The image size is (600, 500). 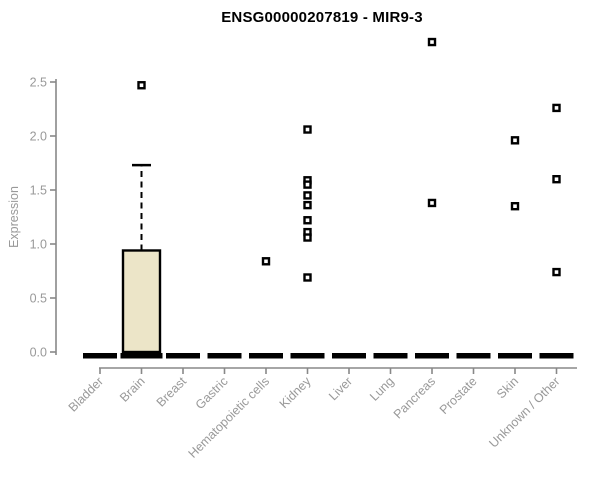 What do you see at coordinates (132, 389) in the screenshot?
I see `x-tick-label: Brain` at bounding box center [132, 389].